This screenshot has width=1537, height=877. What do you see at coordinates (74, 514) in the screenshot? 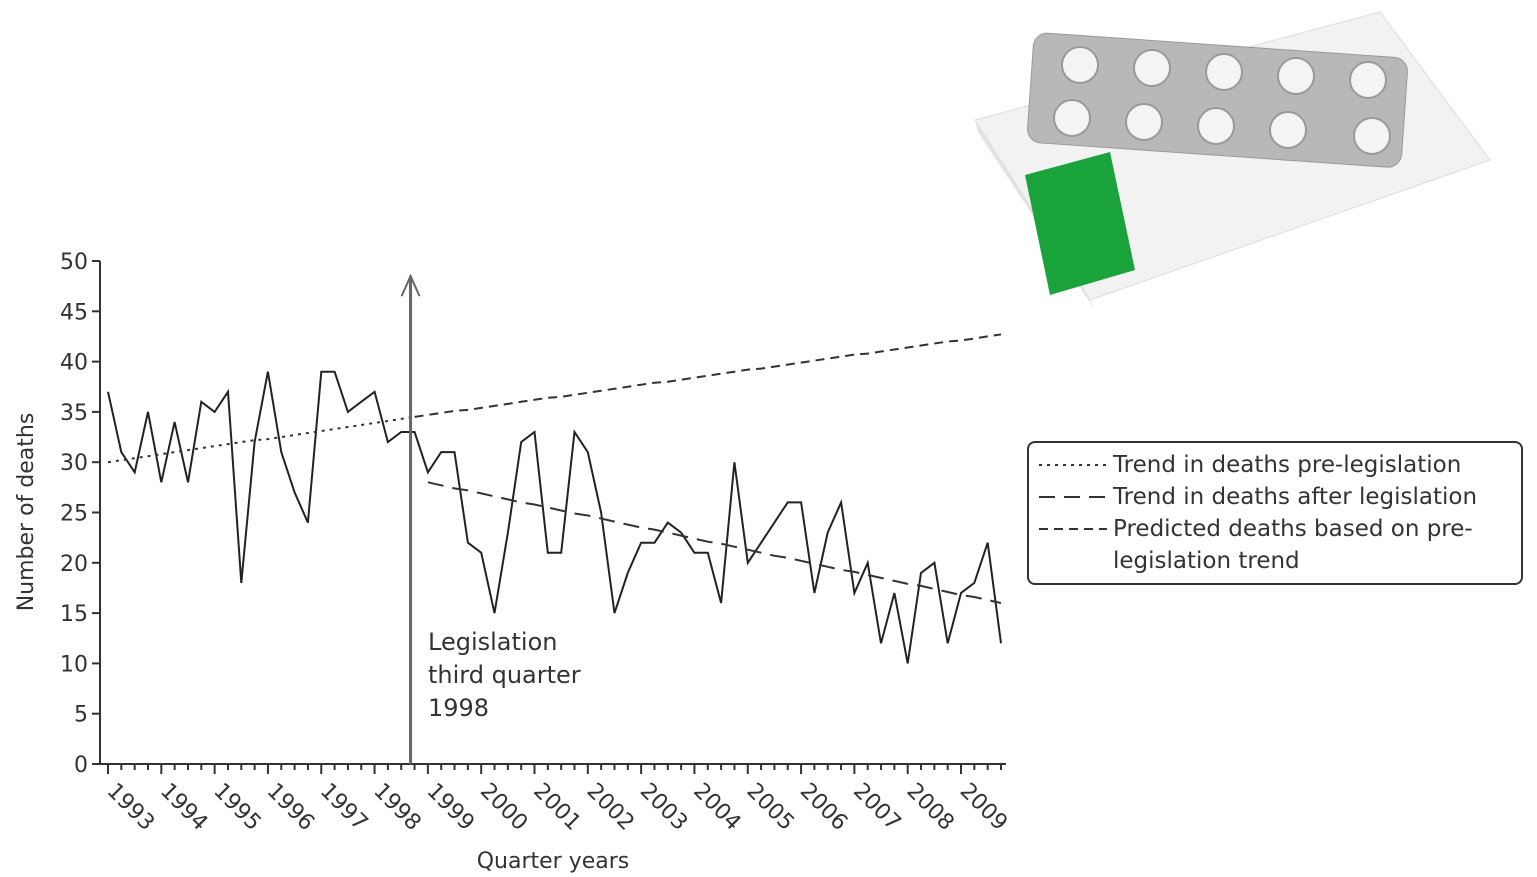
I see `y-tick-label: 25` at bounding box center [74, 514].